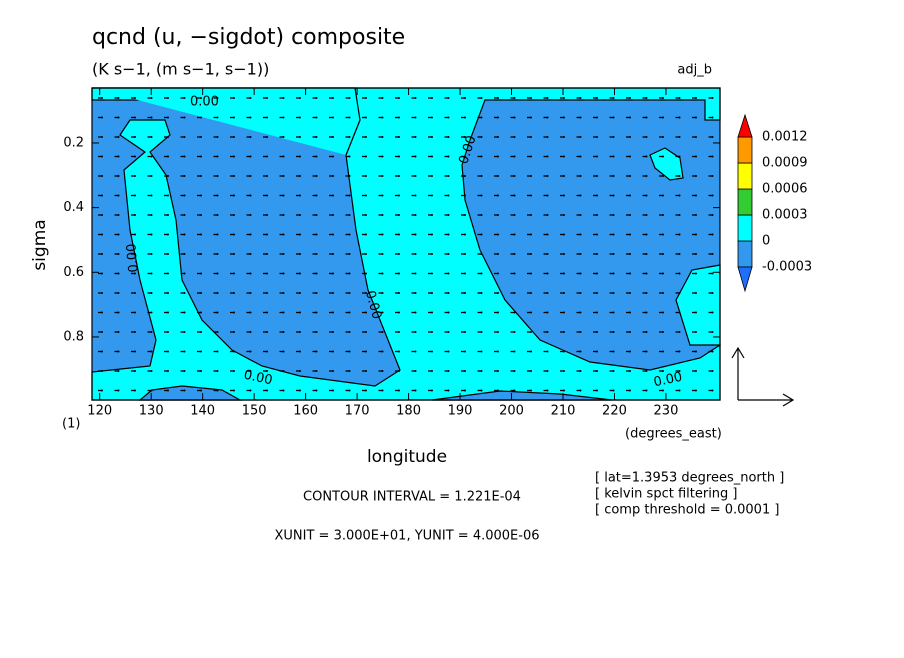 The image size is (904, 658). What do you see at coordinates (687, 510) in the screenshot?
I see `note: [ comp threshold = 0.0001 ]` at bounding box center [687, 510].